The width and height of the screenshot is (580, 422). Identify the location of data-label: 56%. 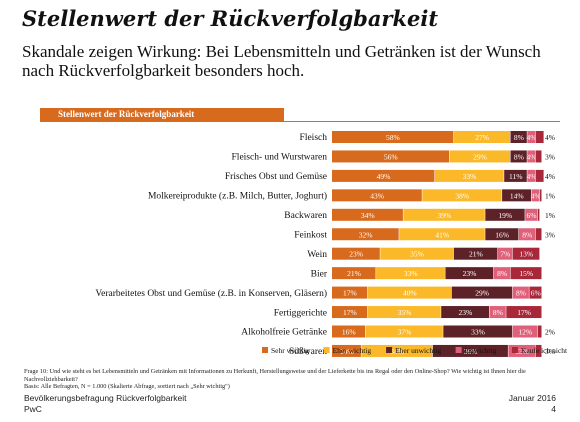
(391, 156).